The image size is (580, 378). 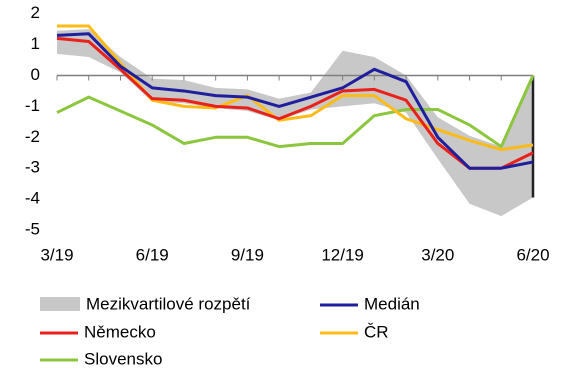 What do you see at coordinates (376, 331) in the screenshot?
I see `legend-label: ČR` at bounding box center [376, 331].